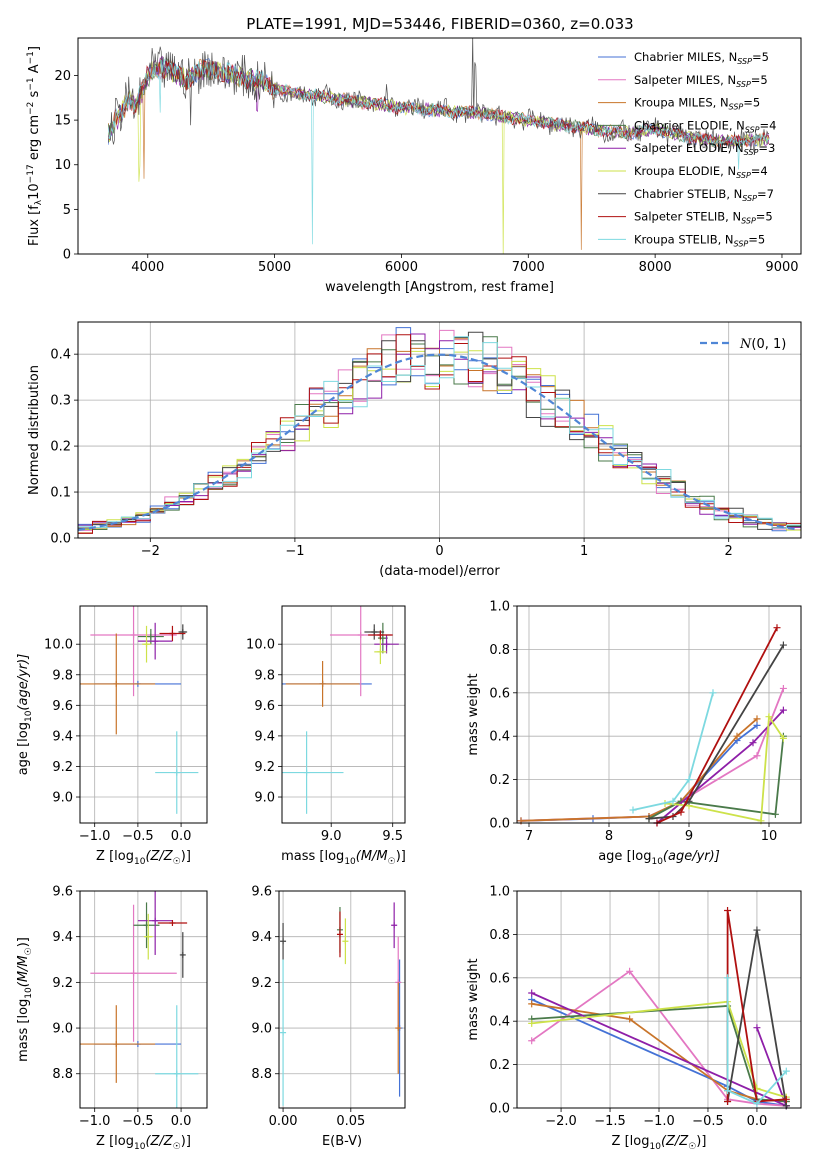 Image resolution: width=819 pixels, height=1170 pixels. What do you see at coordinates (685, 57) in the screenshot?
I see `legend-series-name: Chabrier MILES, N` at bounding box center [685, 57].